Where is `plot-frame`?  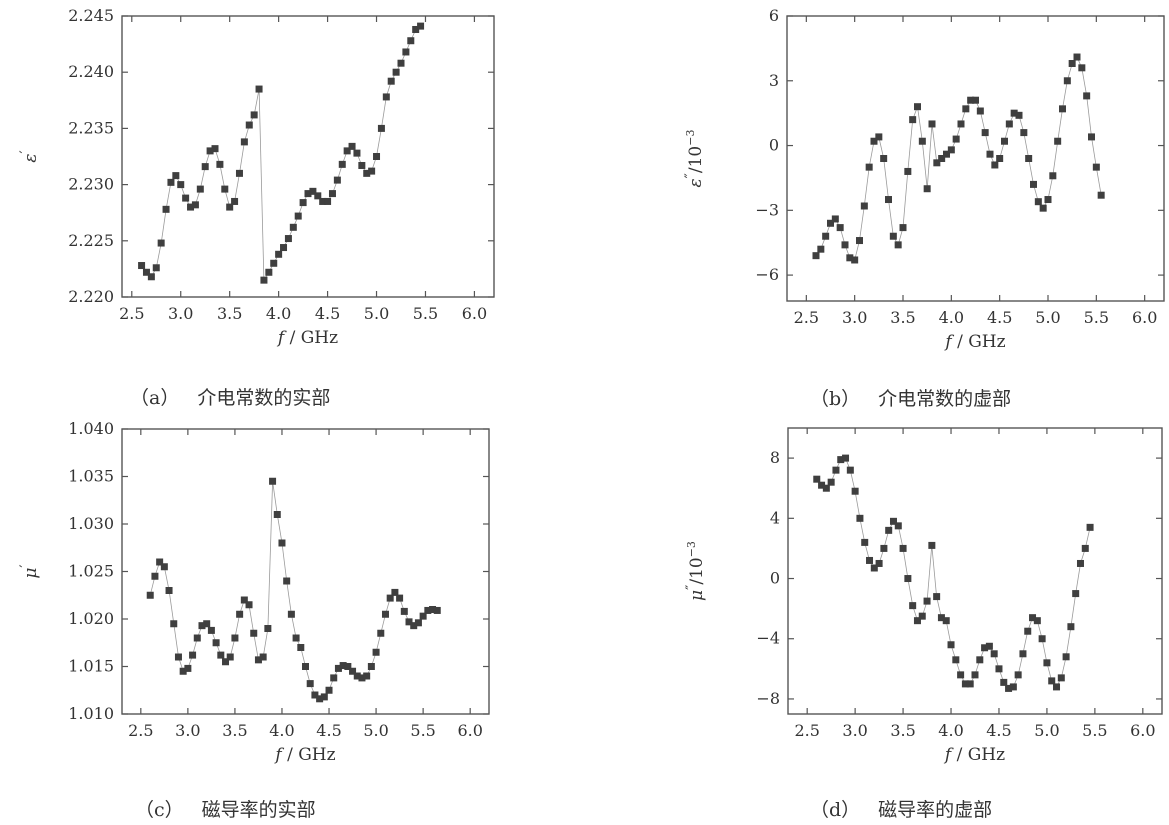
plot-frame is located at coordinates (305, 571).